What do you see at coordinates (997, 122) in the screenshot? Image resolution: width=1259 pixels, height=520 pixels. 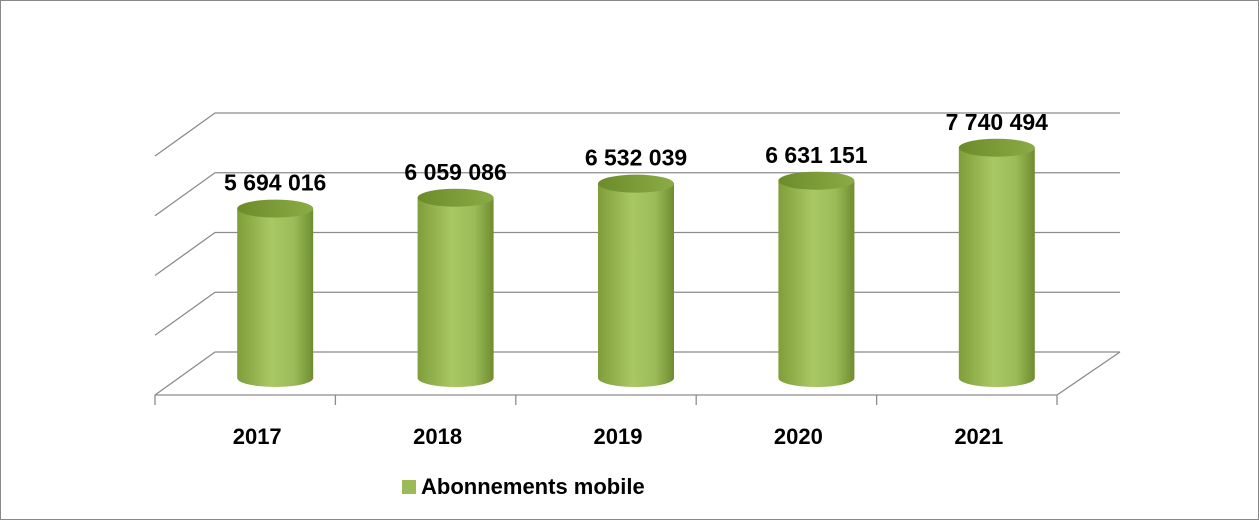 I see `data-label: 7 740 494` at bounding box center [997, 122].